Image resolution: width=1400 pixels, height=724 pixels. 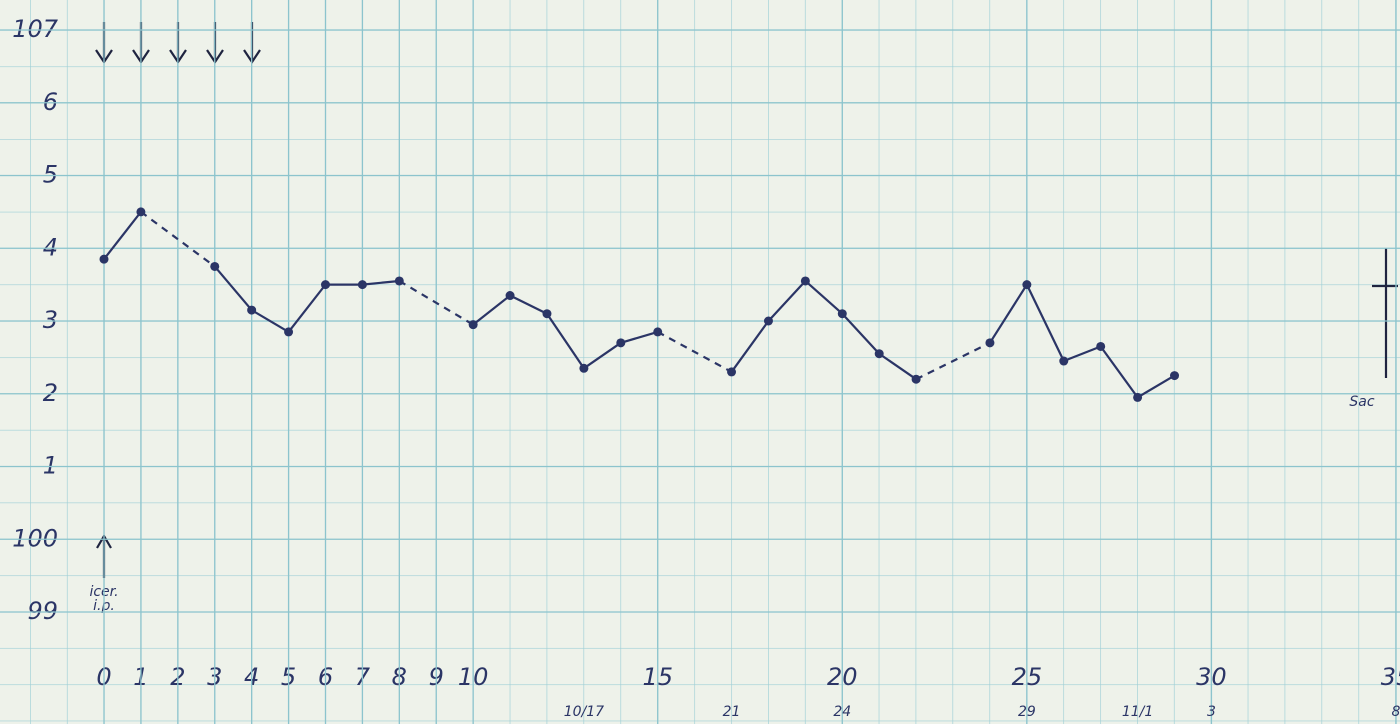 I want to click on y-tick-label: 5, so click(x=50, y=175).